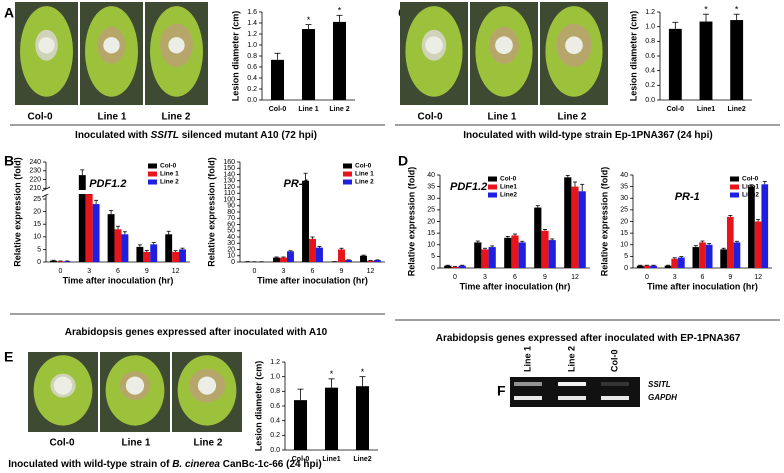 Image resolution: width=784 pixels, height=473 pixels. What do you see at coordinates (229, 174) in the screenshot?
I see `y-tick-label: 140` at bounding box center [229, 174].